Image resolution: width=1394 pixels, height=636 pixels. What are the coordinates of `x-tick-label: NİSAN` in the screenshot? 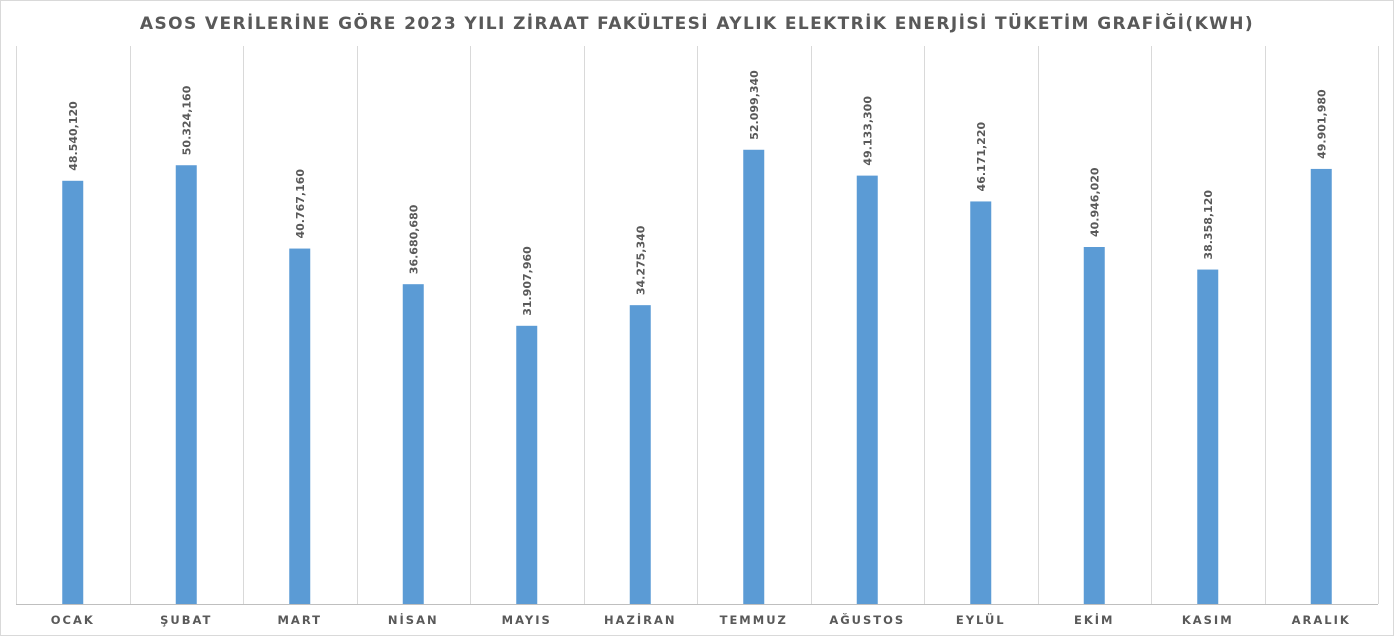 It's located at (413, 619).